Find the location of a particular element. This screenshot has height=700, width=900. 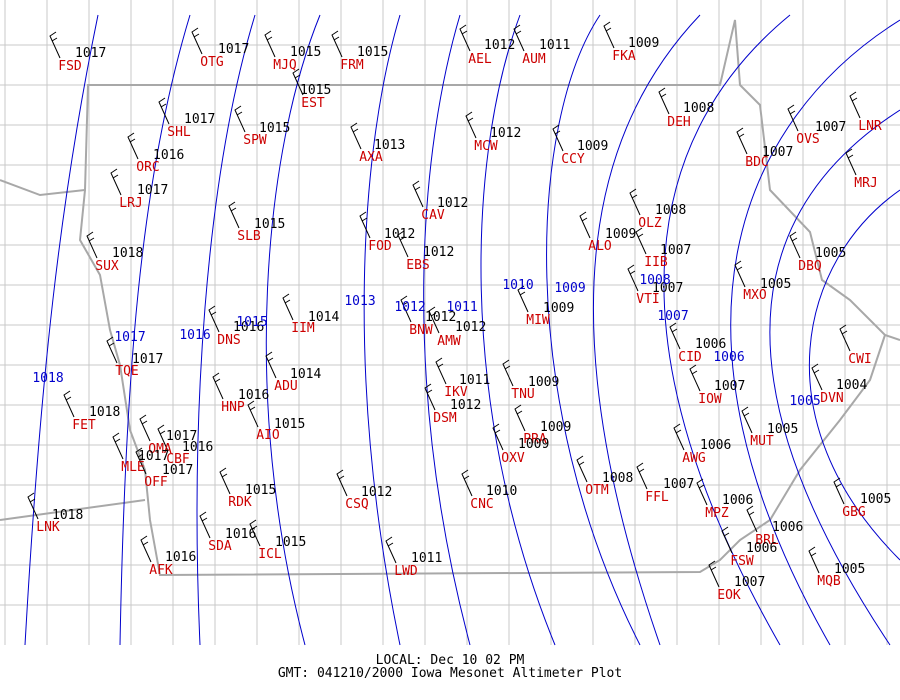

station-id: DBQ is located at coordinates (810, 266).